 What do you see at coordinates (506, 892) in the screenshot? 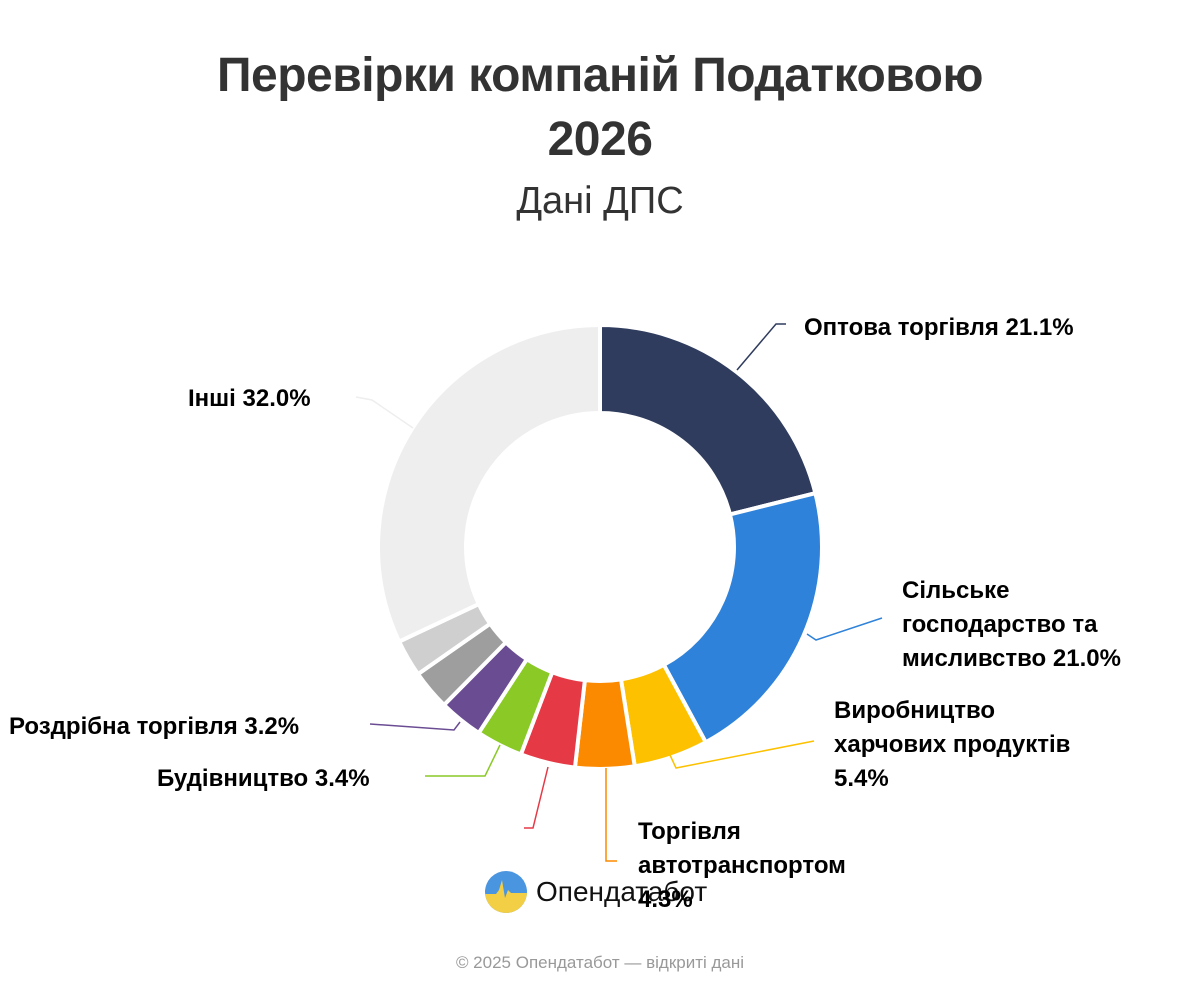
I see `opendatabot-logo-icon` at bounding box center [506, 892].